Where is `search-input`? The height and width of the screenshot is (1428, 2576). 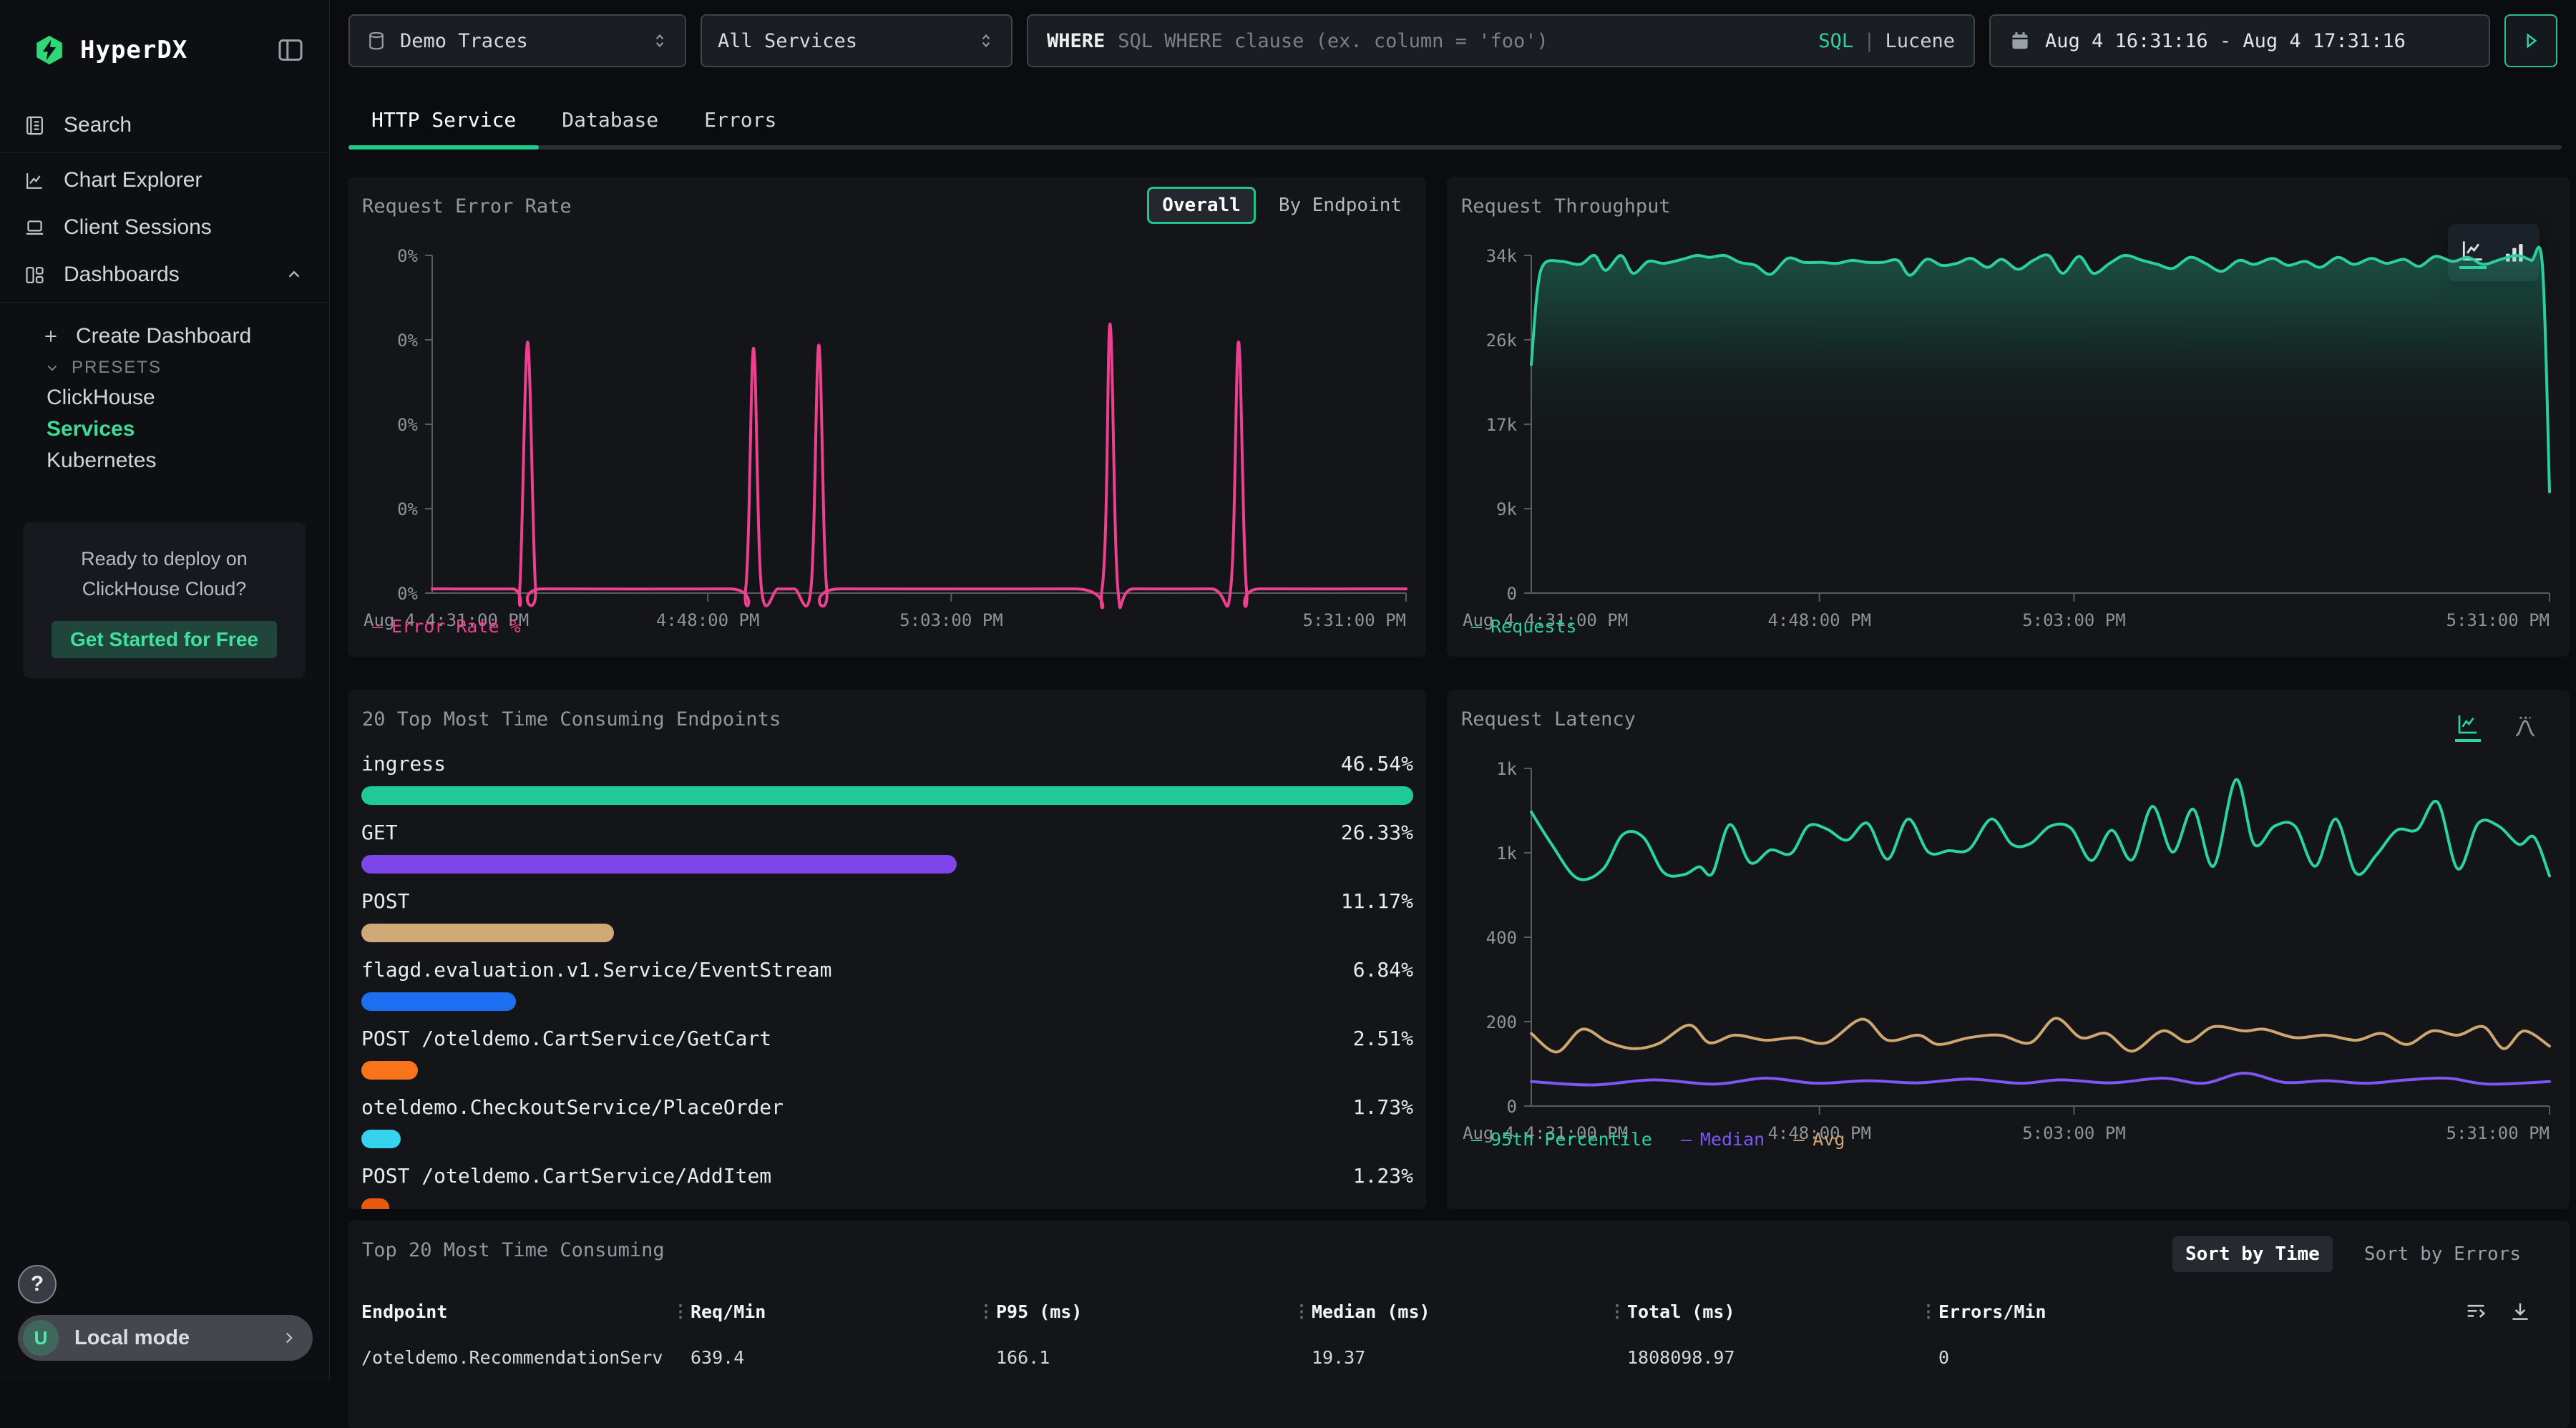
search-input is located at coordinates (1468, 40).